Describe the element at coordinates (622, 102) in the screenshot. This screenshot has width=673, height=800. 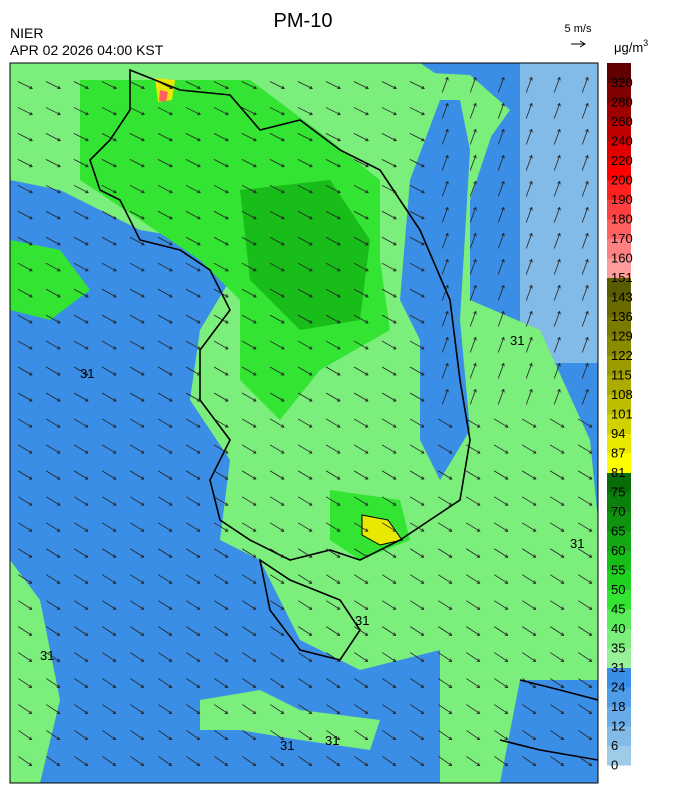
I see `legend-label: 280` at that location.